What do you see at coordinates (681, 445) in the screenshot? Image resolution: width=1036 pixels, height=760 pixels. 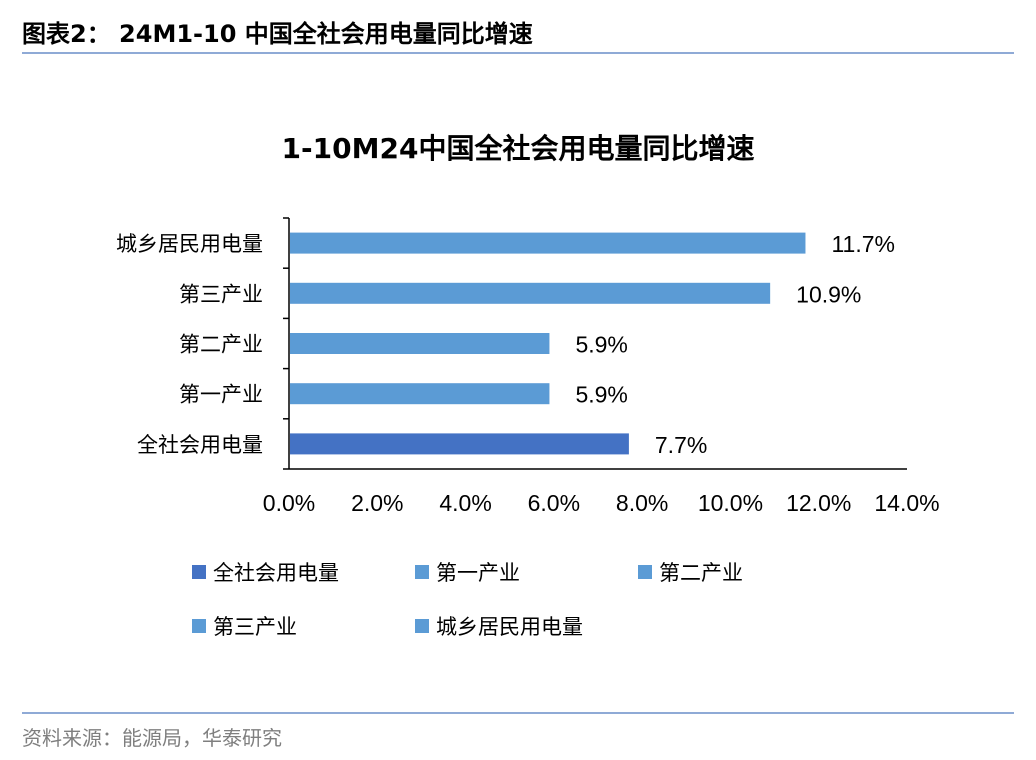 I see `data-label-1: 7.7%` at bounding box center [681, 445].